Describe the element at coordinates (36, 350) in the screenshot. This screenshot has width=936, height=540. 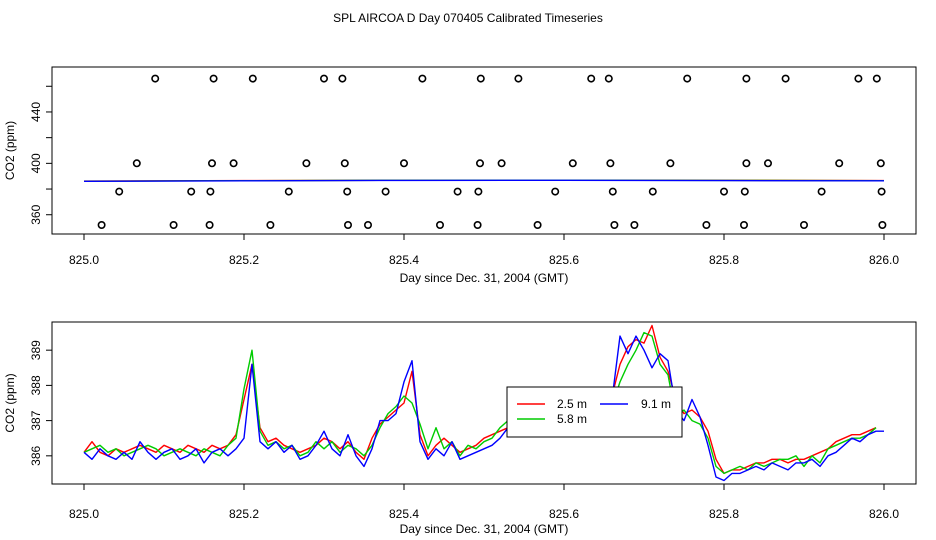
I see `y-tick-label: 389` at that location.